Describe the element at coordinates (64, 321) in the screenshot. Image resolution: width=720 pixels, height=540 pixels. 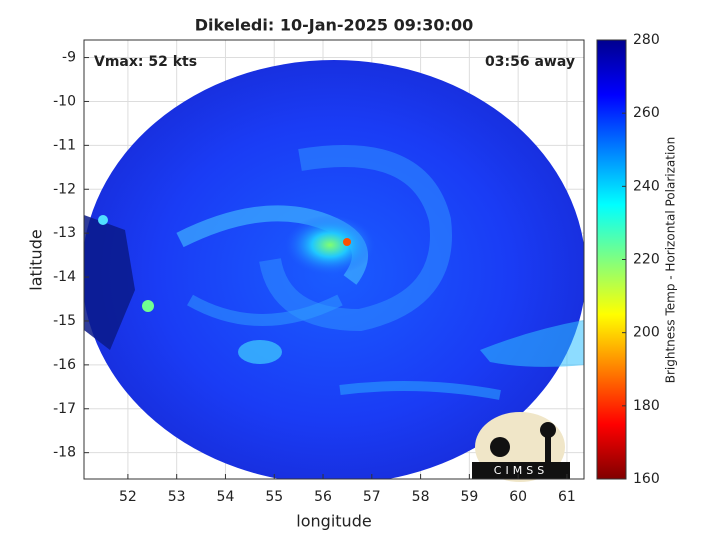
I see `y-tick-label: -15` at that location.